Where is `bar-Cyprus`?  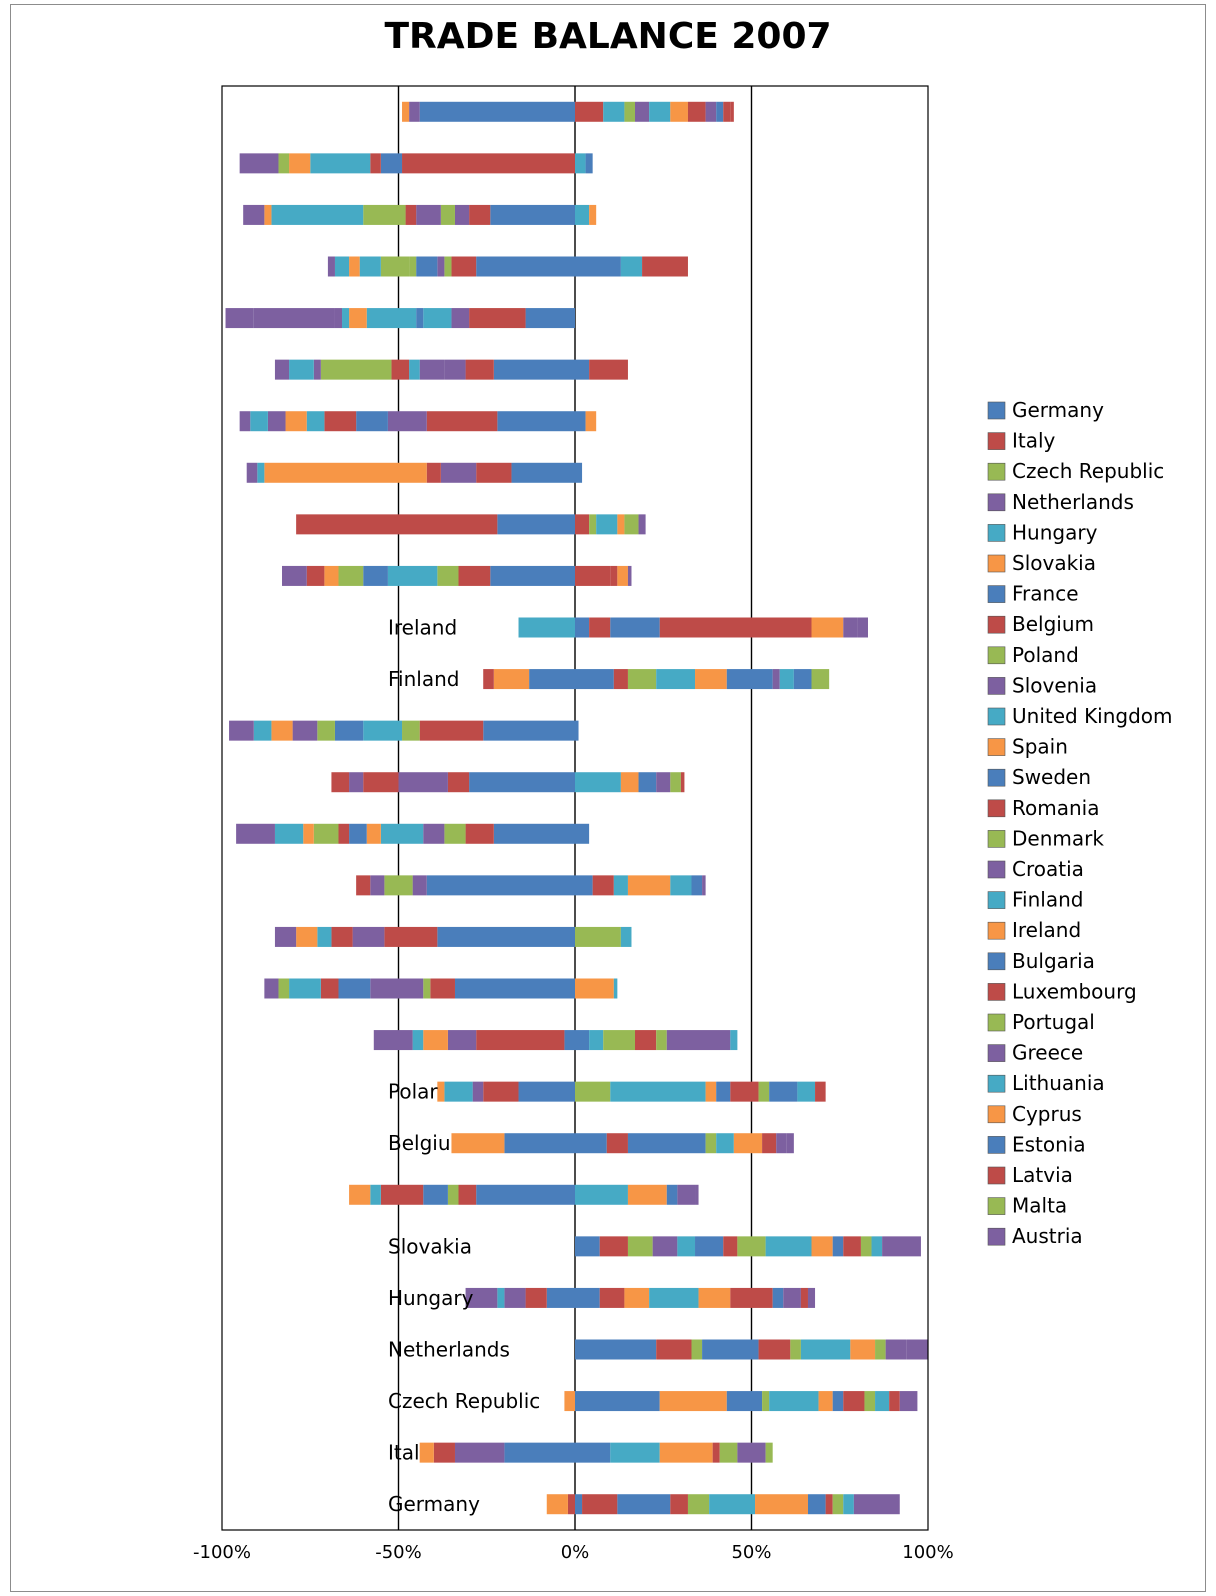 bar-Cyprus is located at coordinates (400, 318).